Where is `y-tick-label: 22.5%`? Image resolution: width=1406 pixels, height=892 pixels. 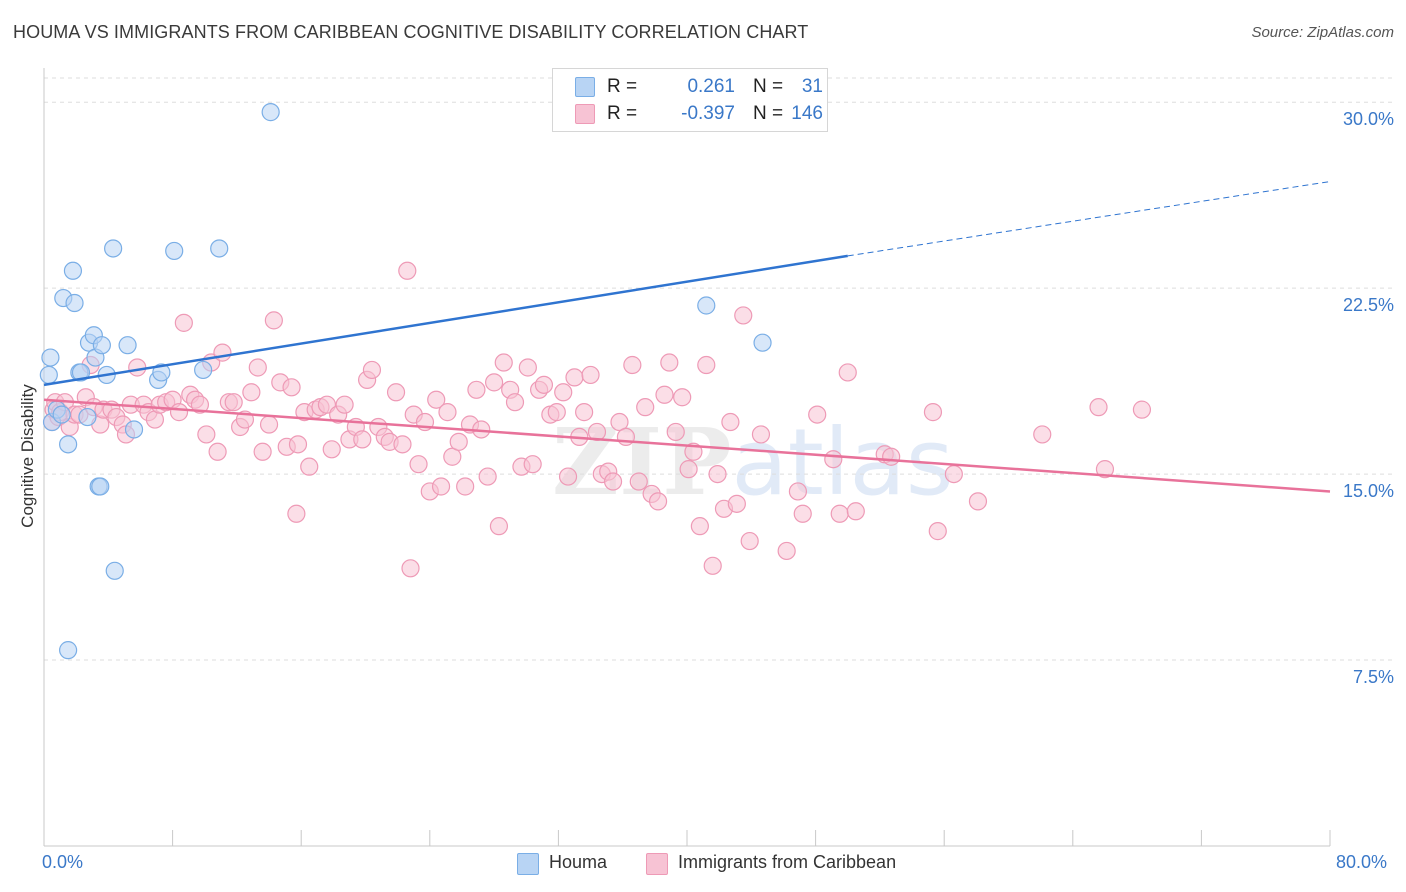
y-tick-label: 22.5% is located at coordinates (1368, 305).